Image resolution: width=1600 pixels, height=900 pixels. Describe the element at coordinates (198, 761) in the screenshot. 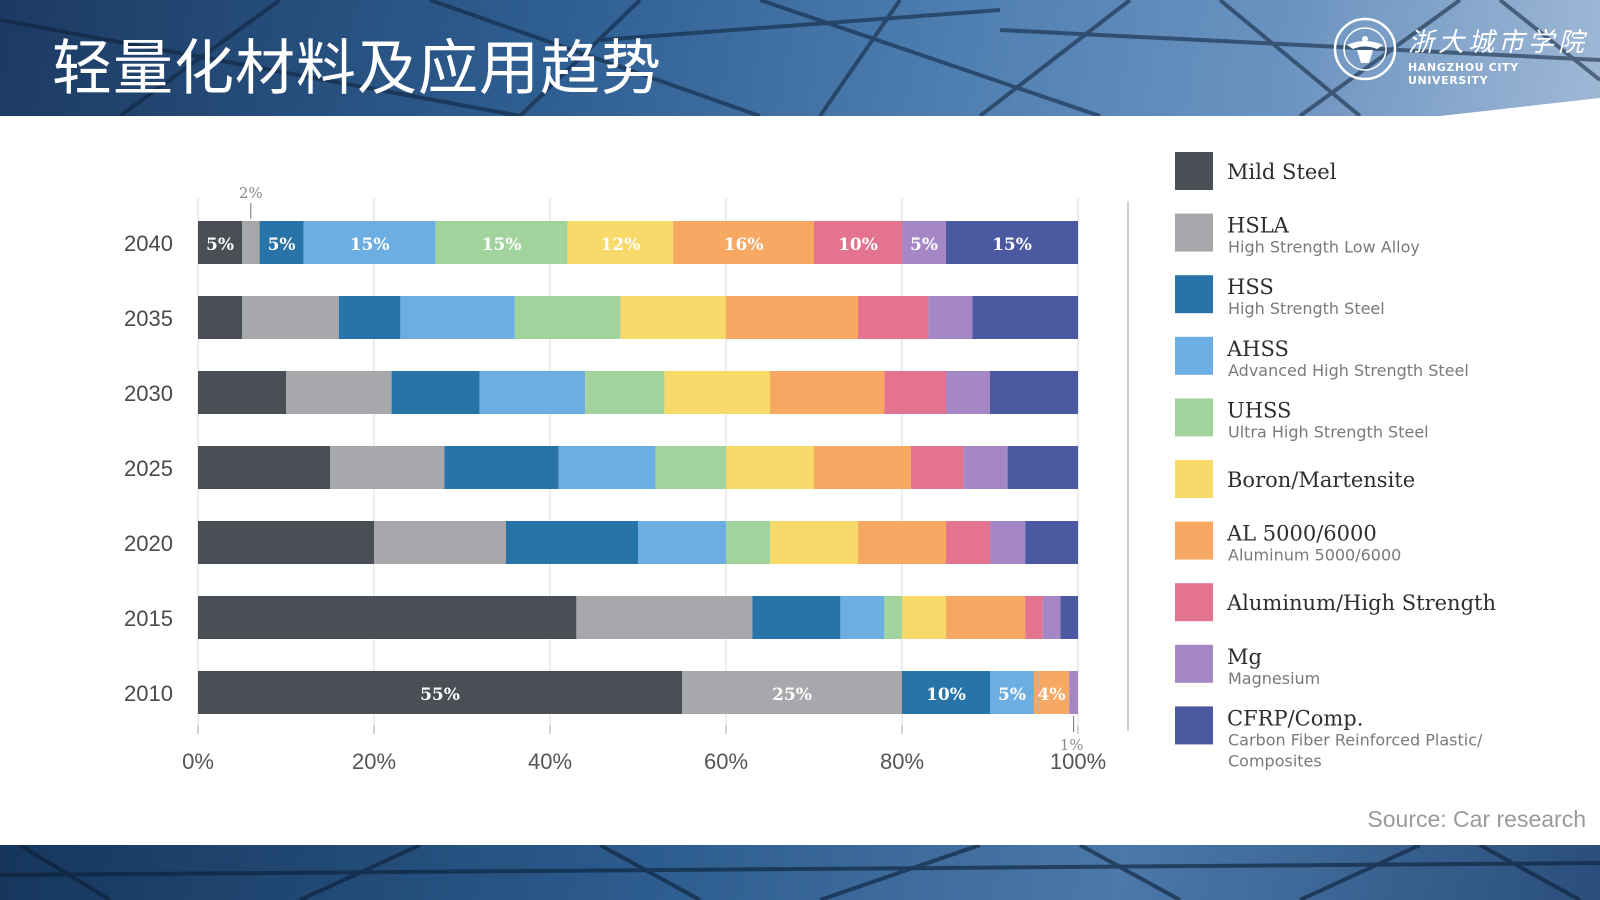

I see `x-tick-label: 0%` at that location.